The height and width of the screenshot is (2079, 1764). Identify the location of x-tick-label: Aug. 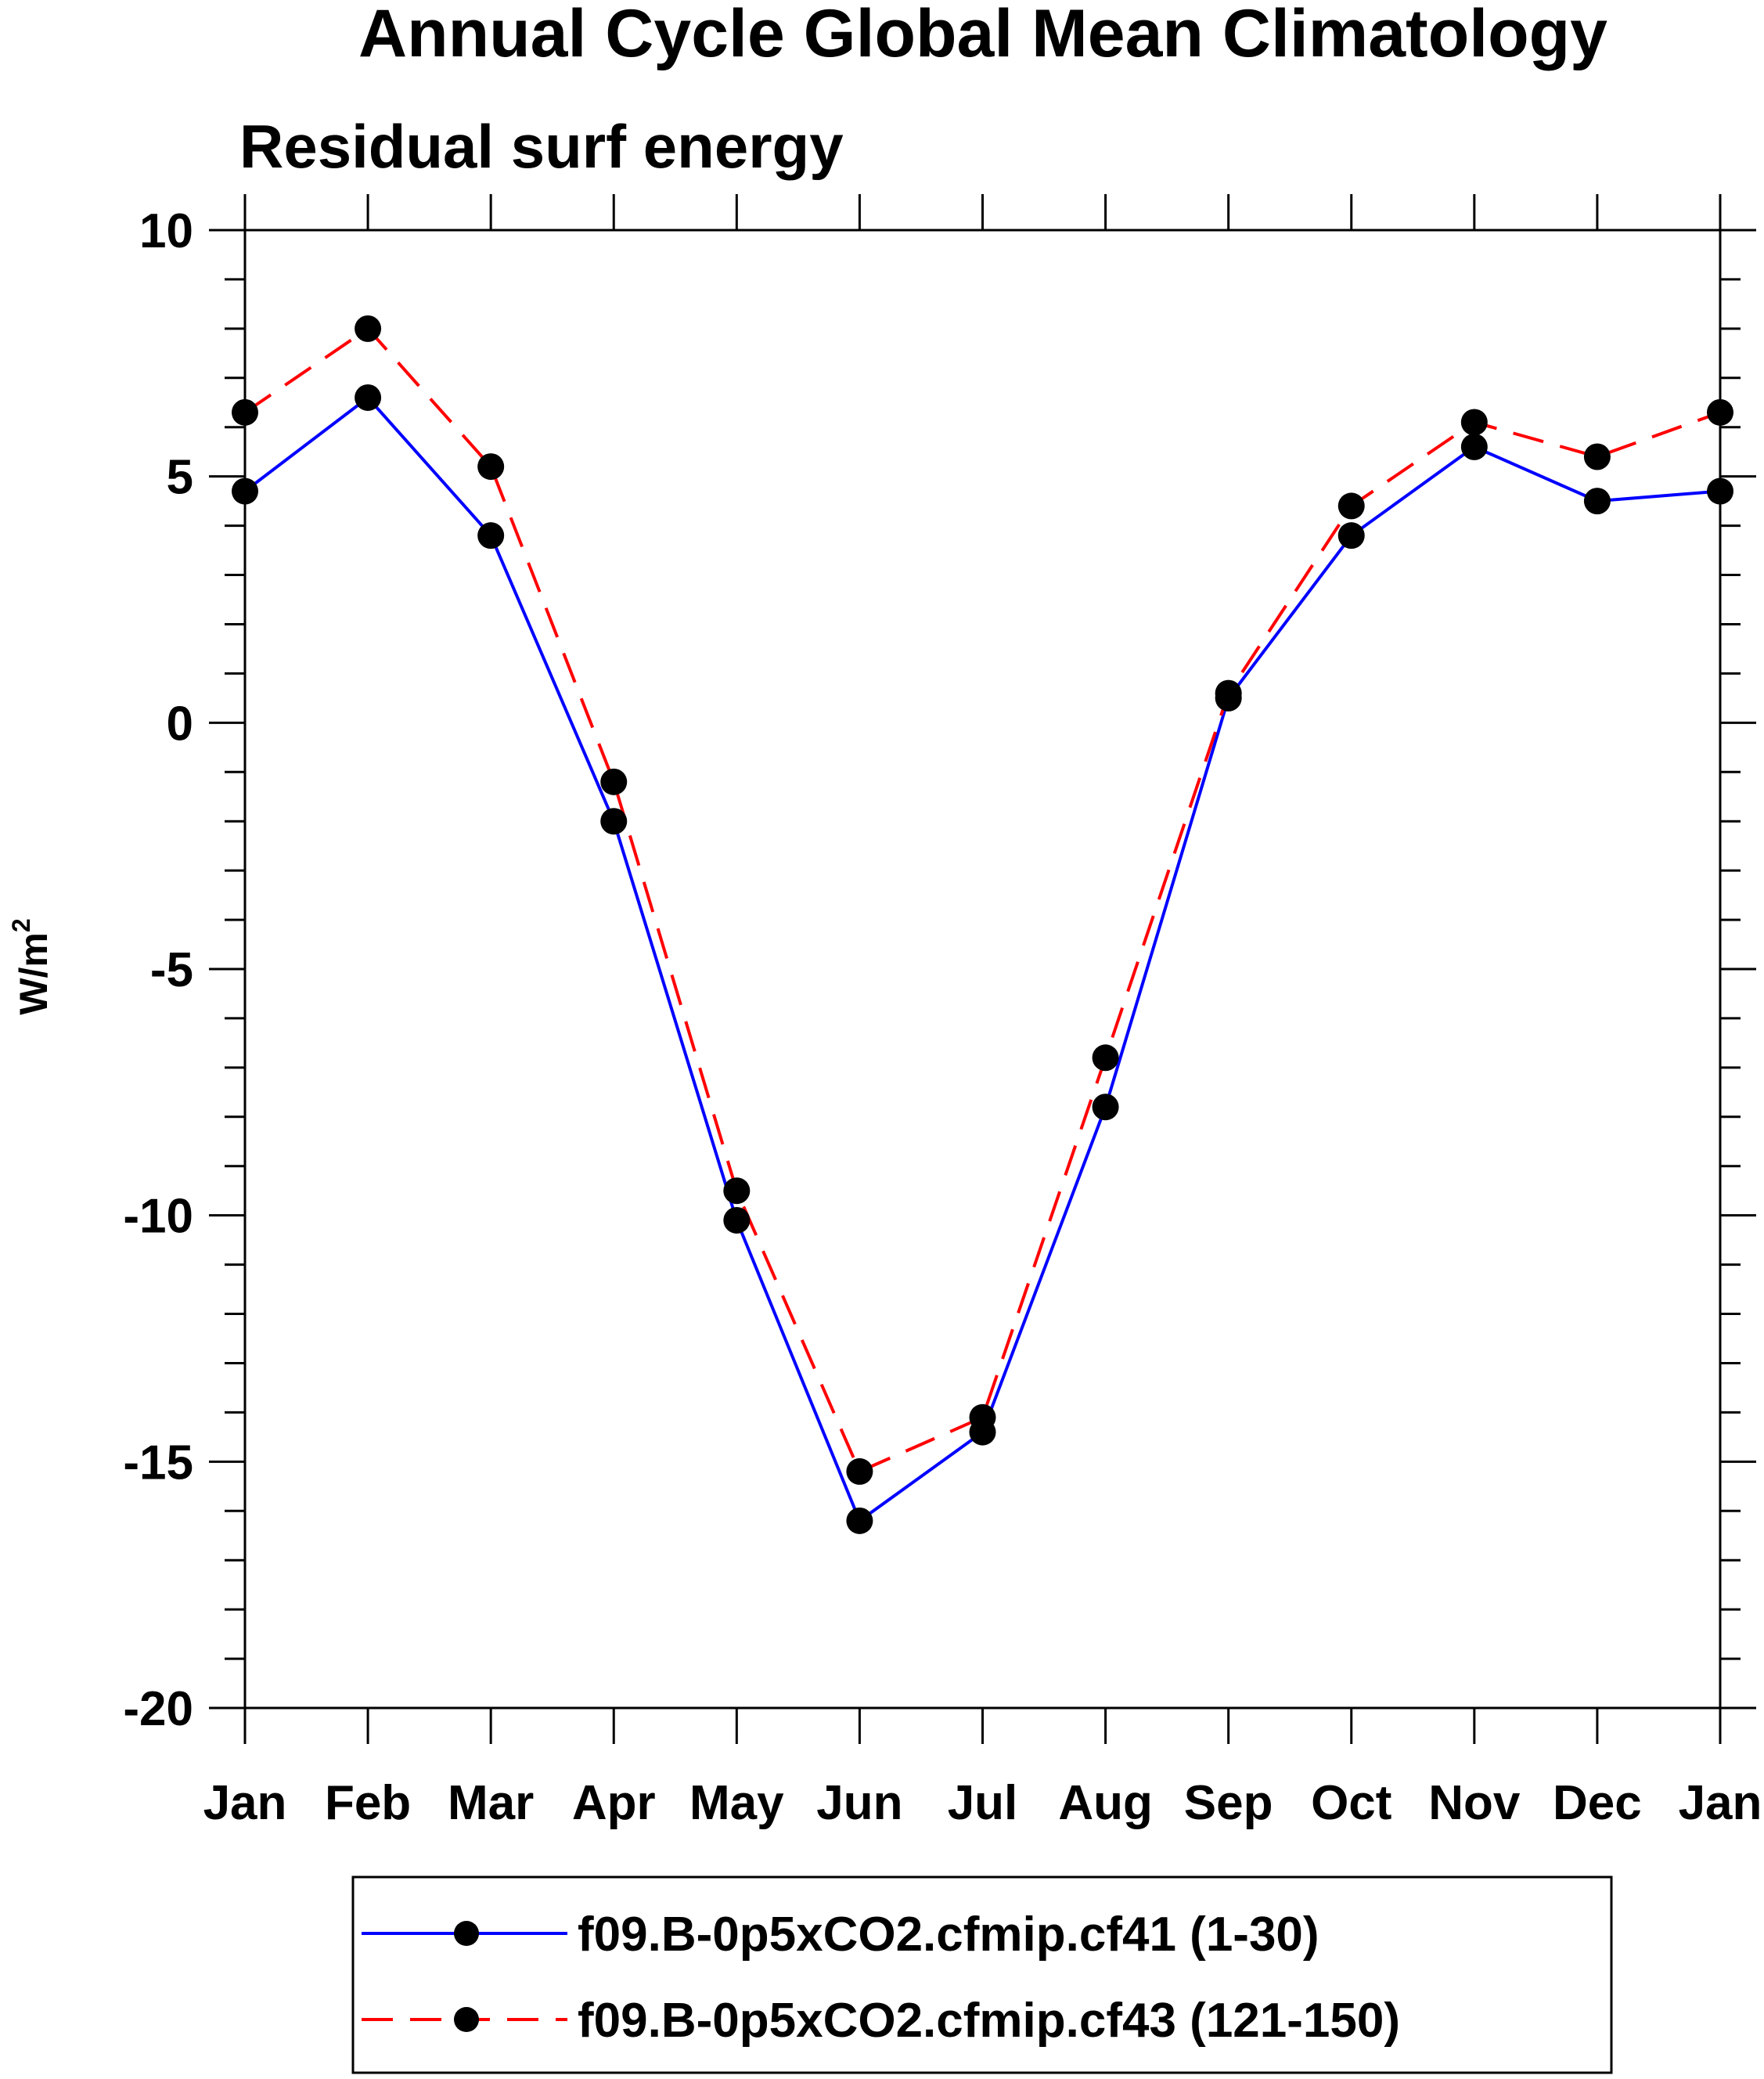
(1105, 1803).